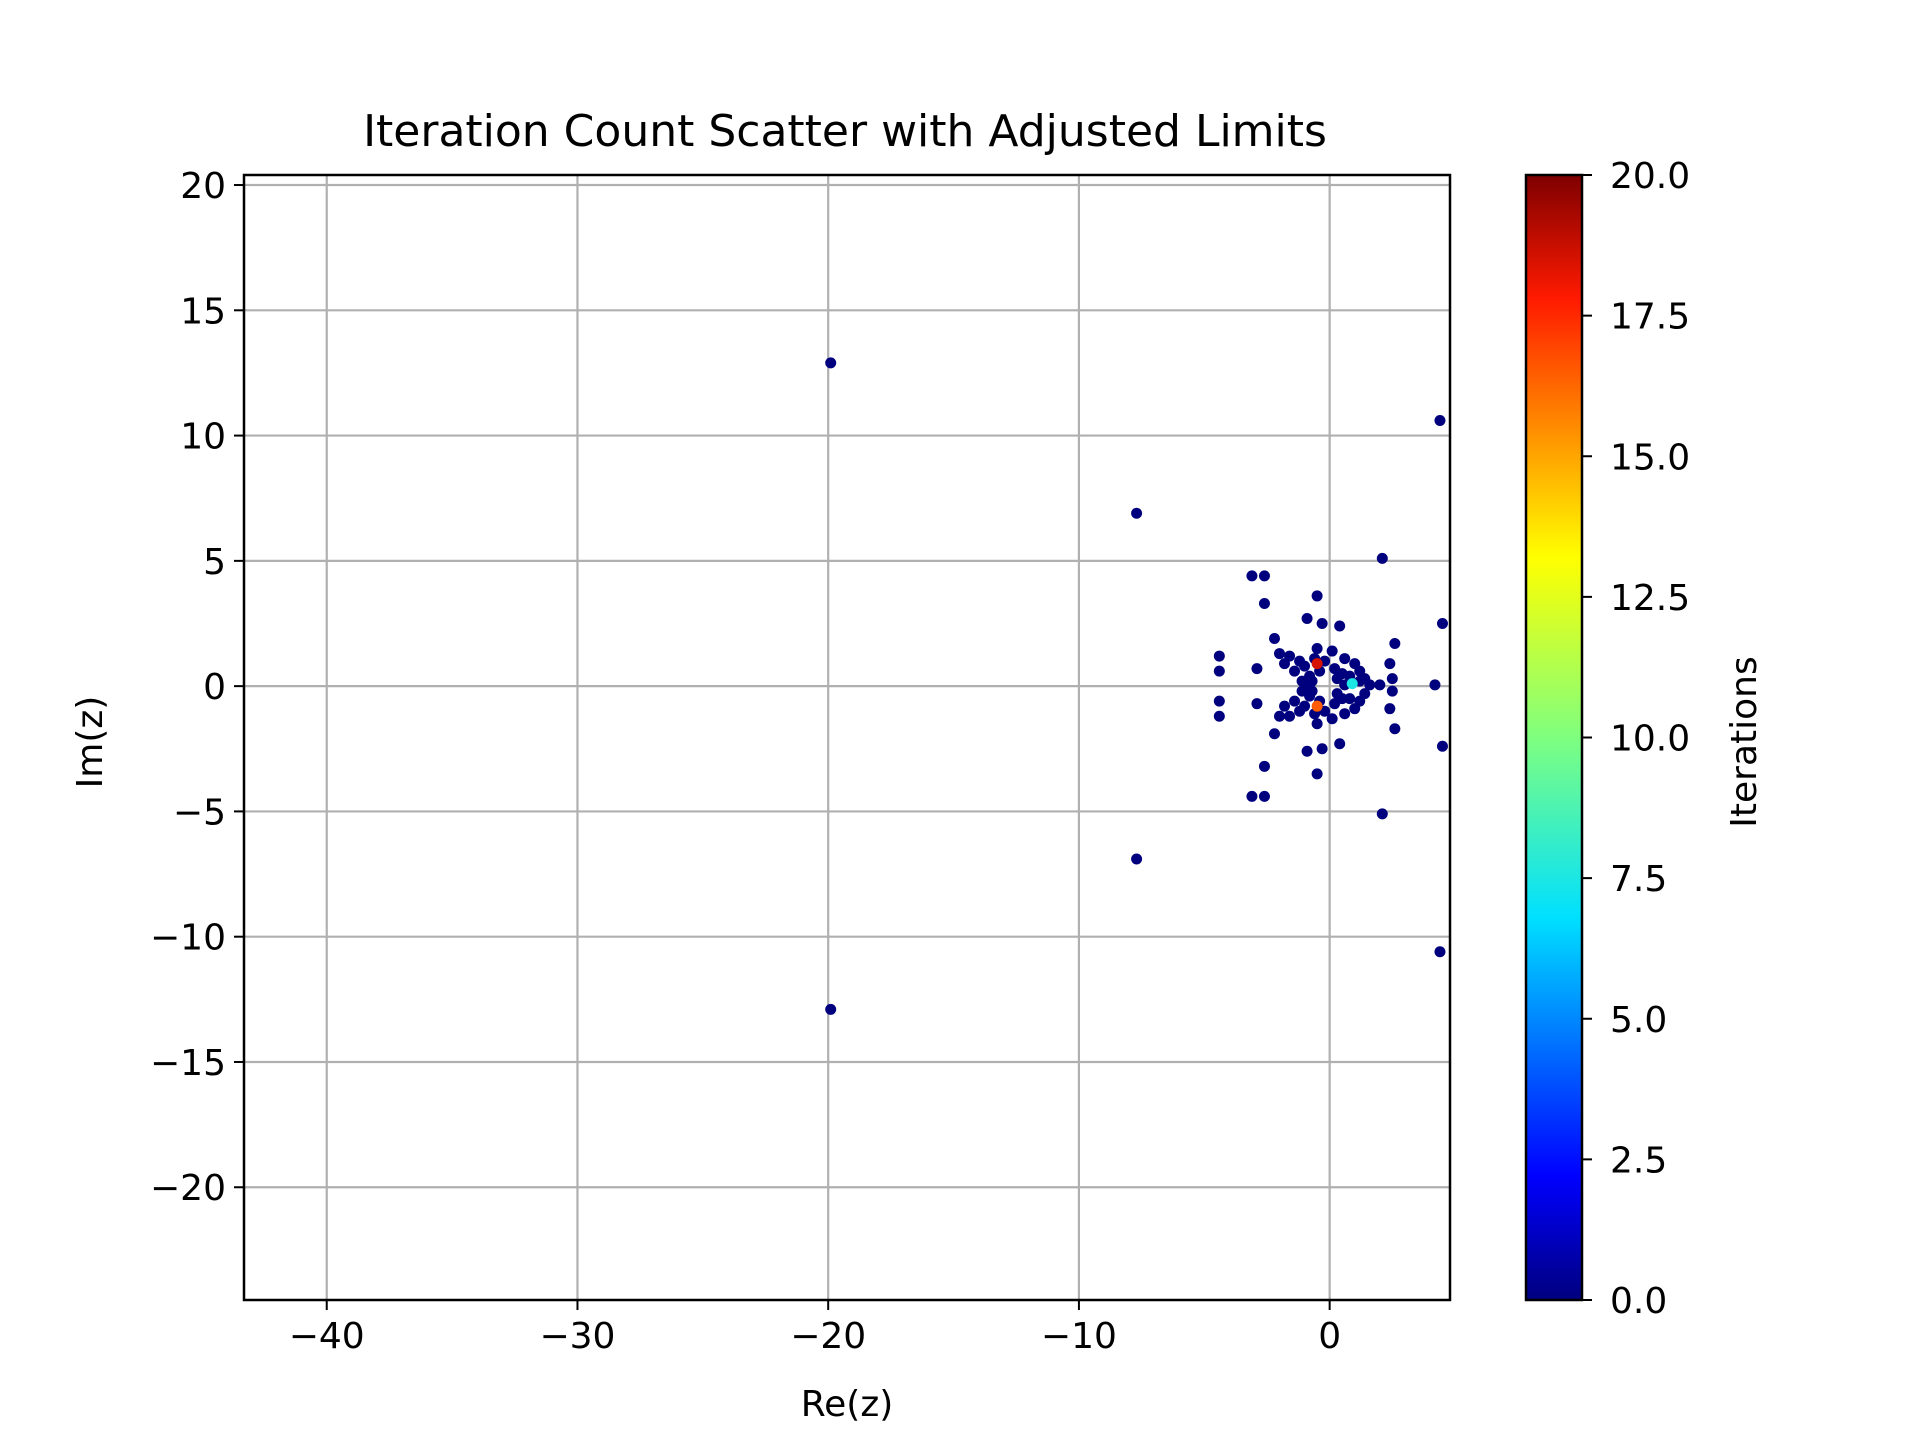  I want to click on y-tick-label: 0, so click(214, 687).